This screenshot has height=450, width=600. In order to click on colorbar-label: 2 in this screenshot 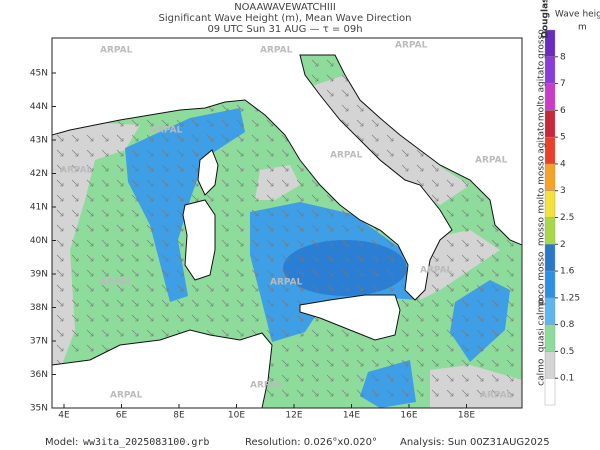, I will do `click(563, 245)`.